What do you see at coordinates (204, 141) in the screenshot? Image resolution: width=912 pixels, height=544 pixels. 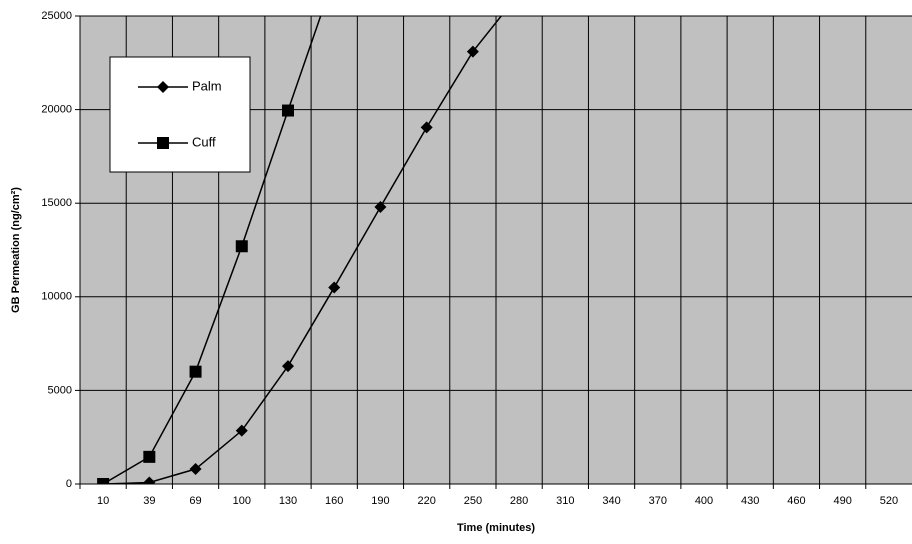 I see `legend-label: Cuff` at bounding box center [204, 141].